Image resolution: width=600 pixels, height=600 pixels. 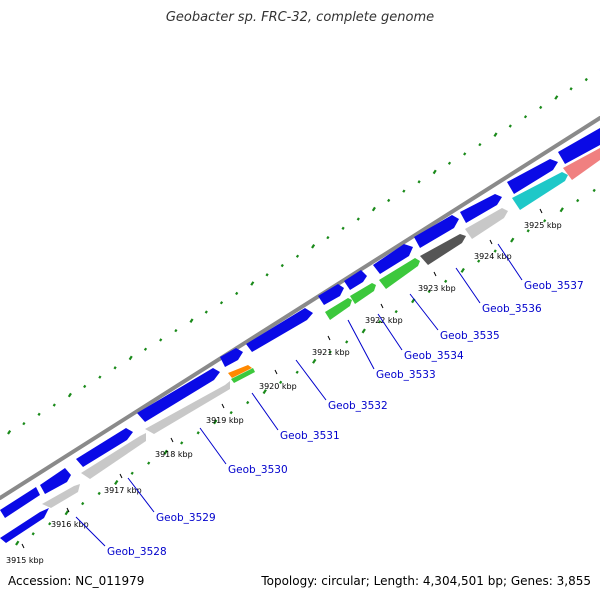 What do you see at coordinates (137, 552) in the screenshot?
I see `gene-label: Geob_3528` at bounding box center [137, 552].